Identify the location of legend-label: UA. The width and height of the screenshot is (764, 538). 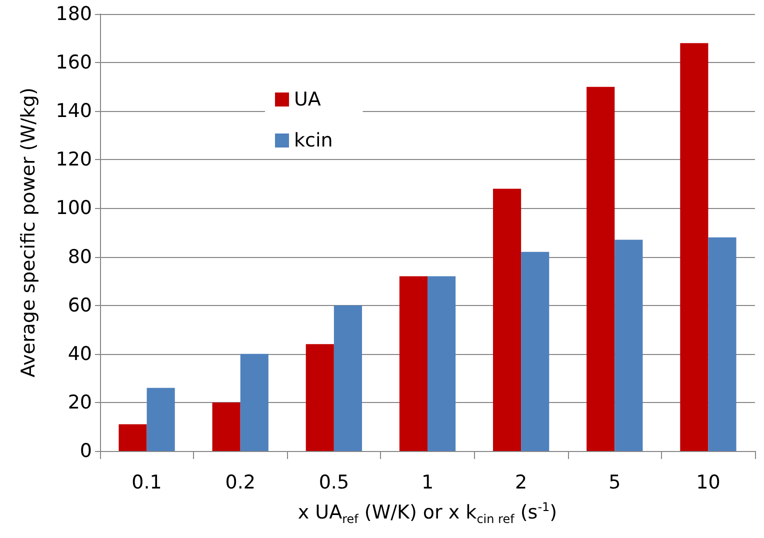
(307, 99).